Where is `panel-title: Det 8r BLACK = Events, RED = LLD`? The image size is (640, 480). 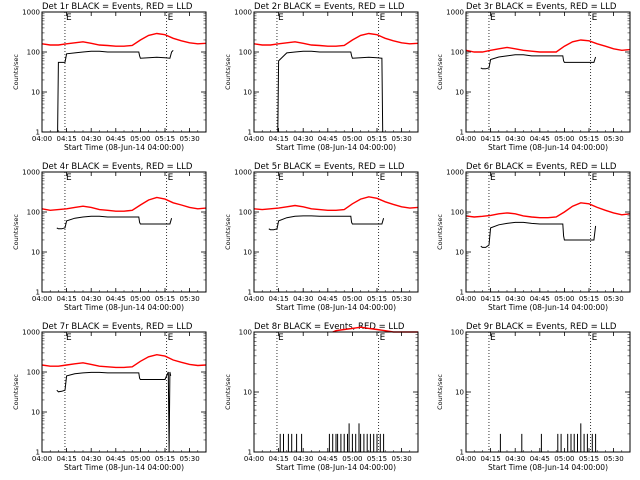
panel-title: Det 8r BLACK = Events, RED = LLD is located at coordinates (329, 327).